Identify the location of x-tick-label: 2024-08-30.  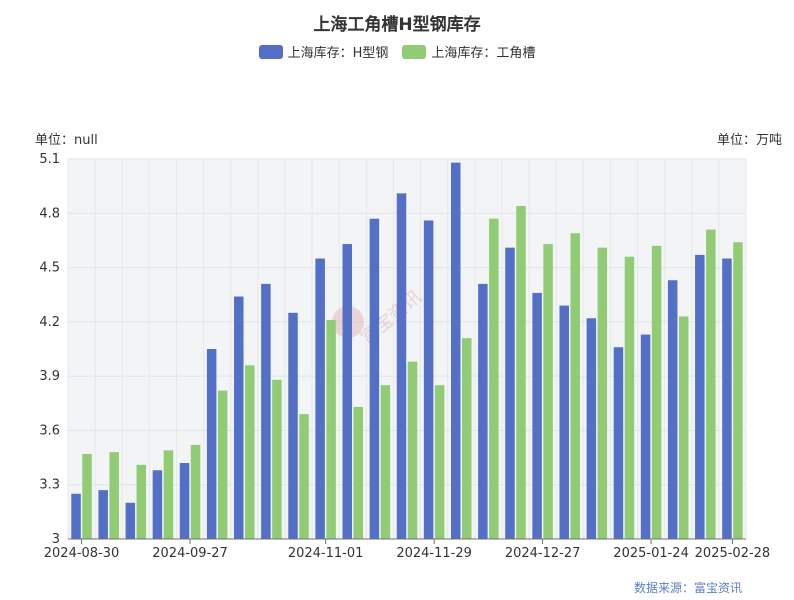
(82, 553).